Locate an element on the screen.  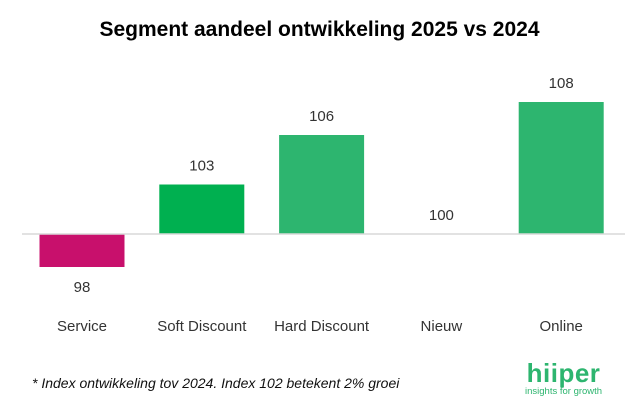
bar-hard-discount is located at coordinates (322, 184).